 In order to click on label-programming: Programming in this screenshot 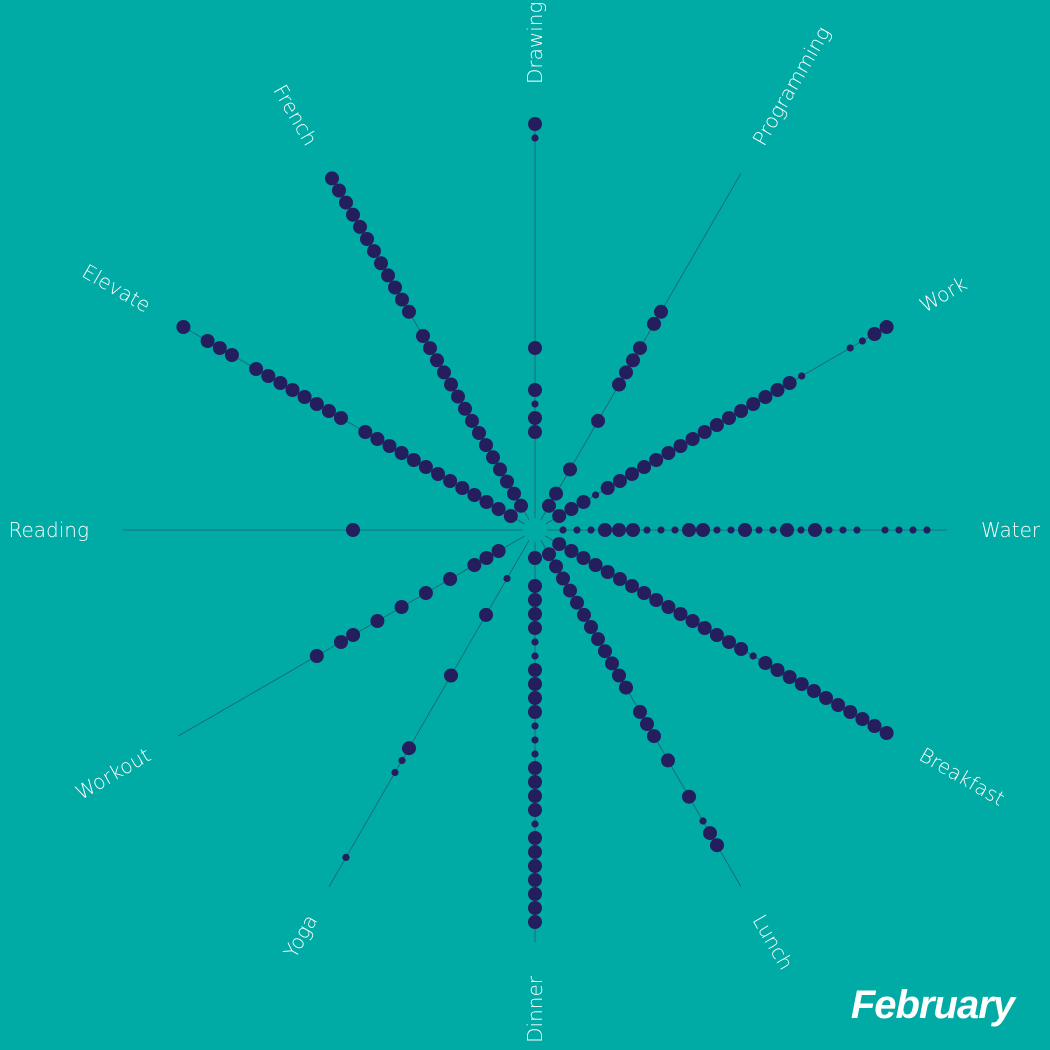, I will do `click(791, 86)`.